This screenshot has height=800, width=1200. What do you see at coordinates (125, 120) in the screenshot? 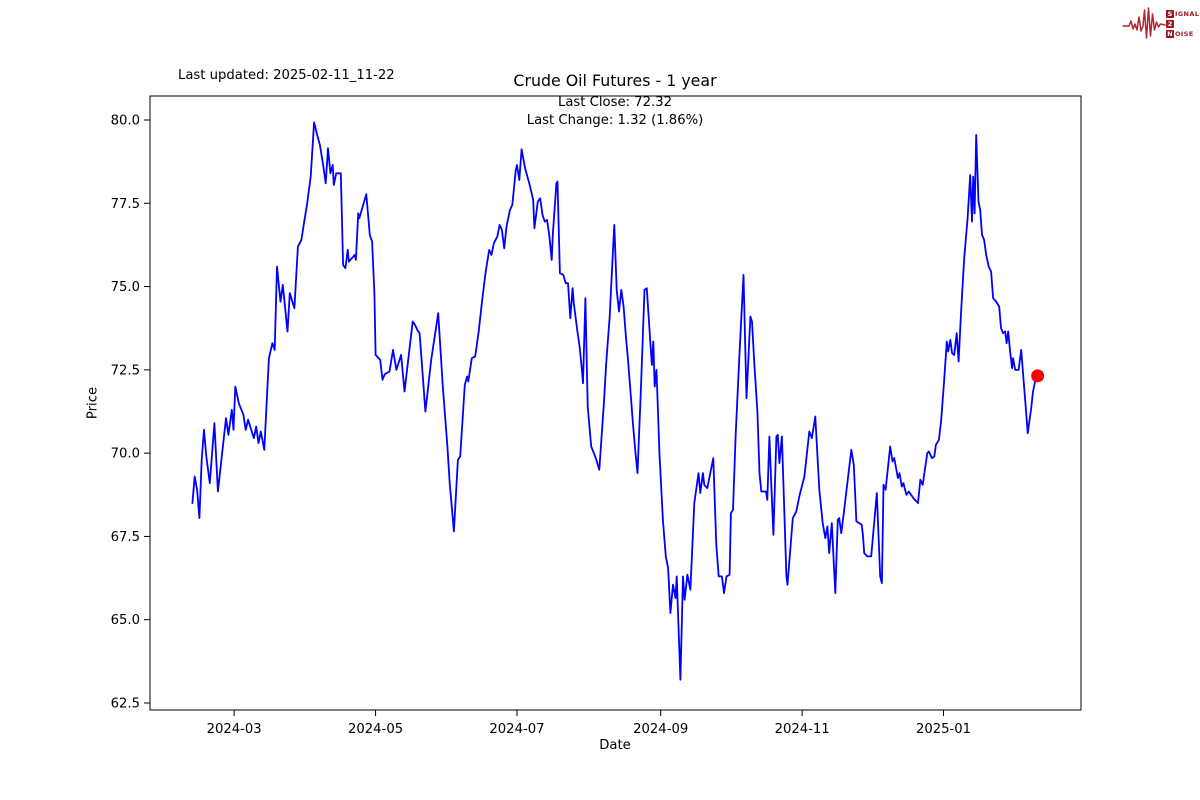
I see `y-tick-label: 80.0` at bounding box center [125, 120].